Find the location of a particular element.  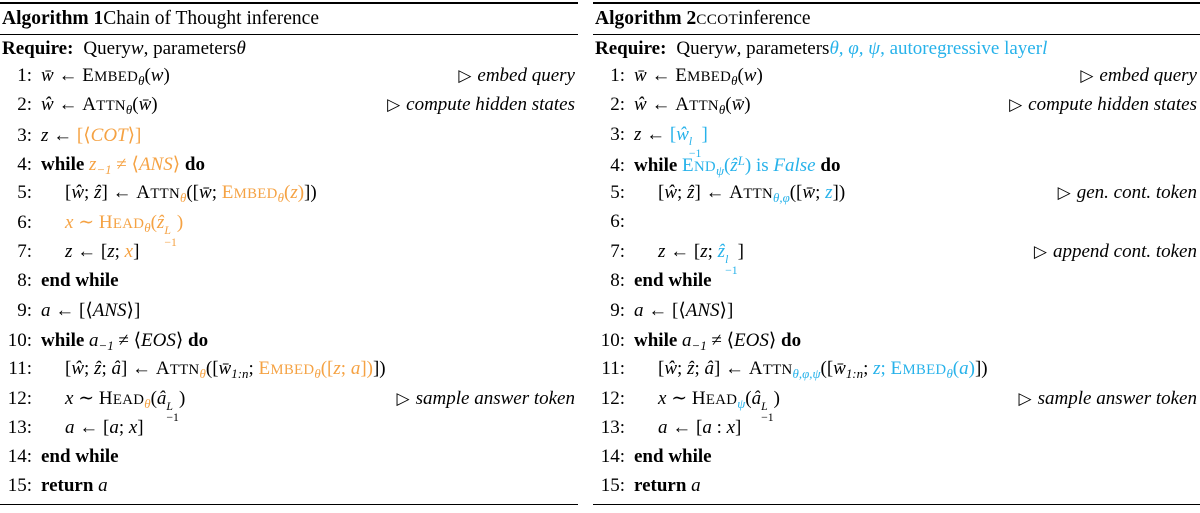

line-number: 4: is located at coordinates (24, 164).